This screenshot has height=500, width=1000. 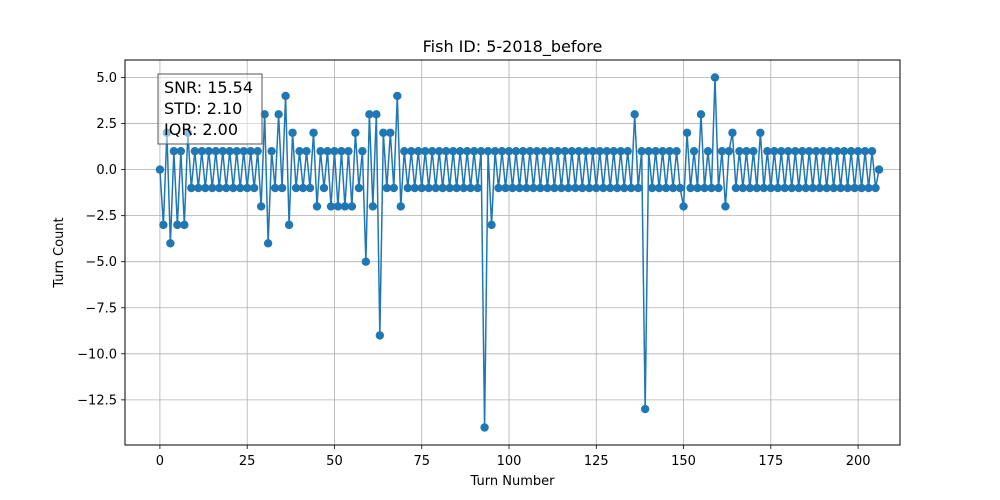 What do you see at coordinates (106, 124) in the screenshot?
I see `y-tick-label: 2.5` at bounding box center [106, 124].